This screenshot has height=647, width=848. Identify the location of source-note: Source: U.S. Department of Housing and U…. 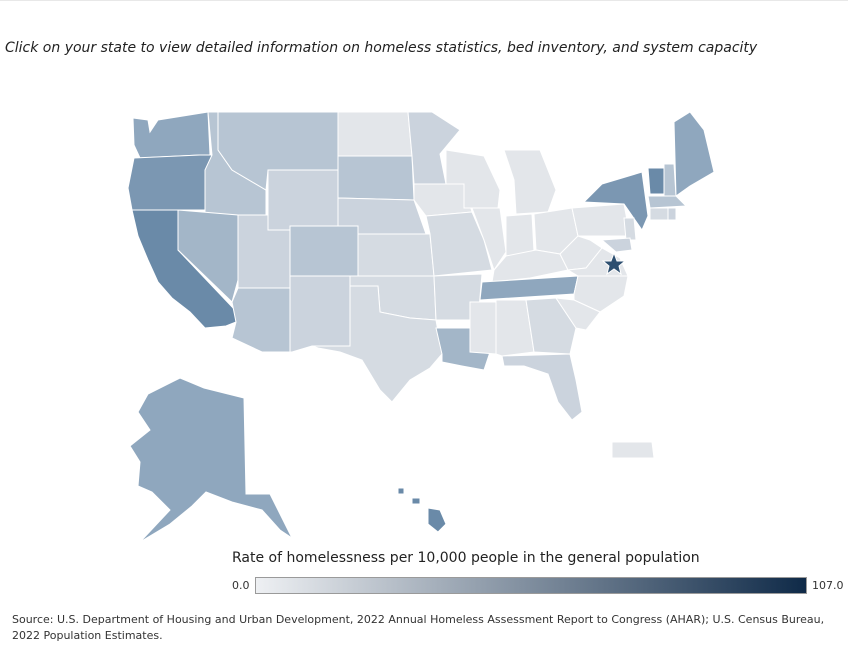
(418, 627).